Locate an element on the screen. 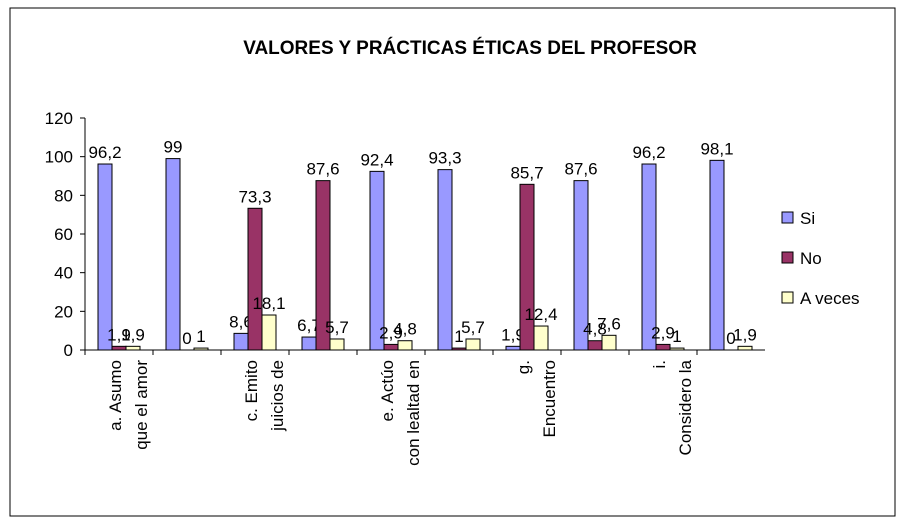  x-tick-label: con lealtad en is located at coordinates (413, 413).